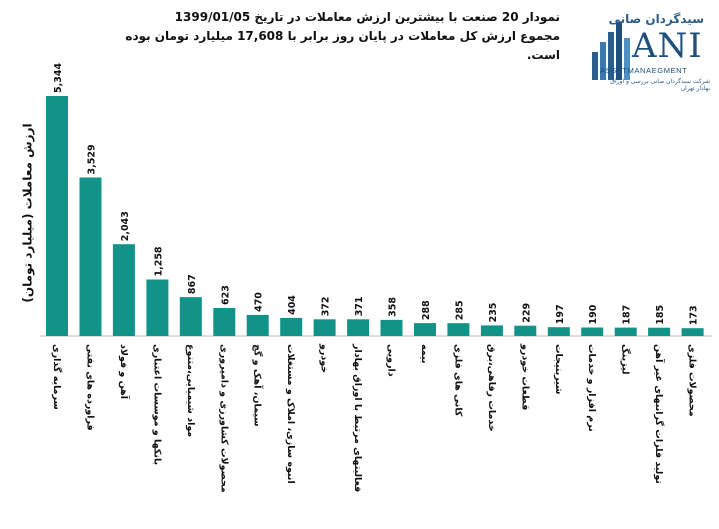 The image size is (719, 529). I want to click on x-tick-label: فعالیتهای مرتبط با اوراق بهادار, so click(357, 417).